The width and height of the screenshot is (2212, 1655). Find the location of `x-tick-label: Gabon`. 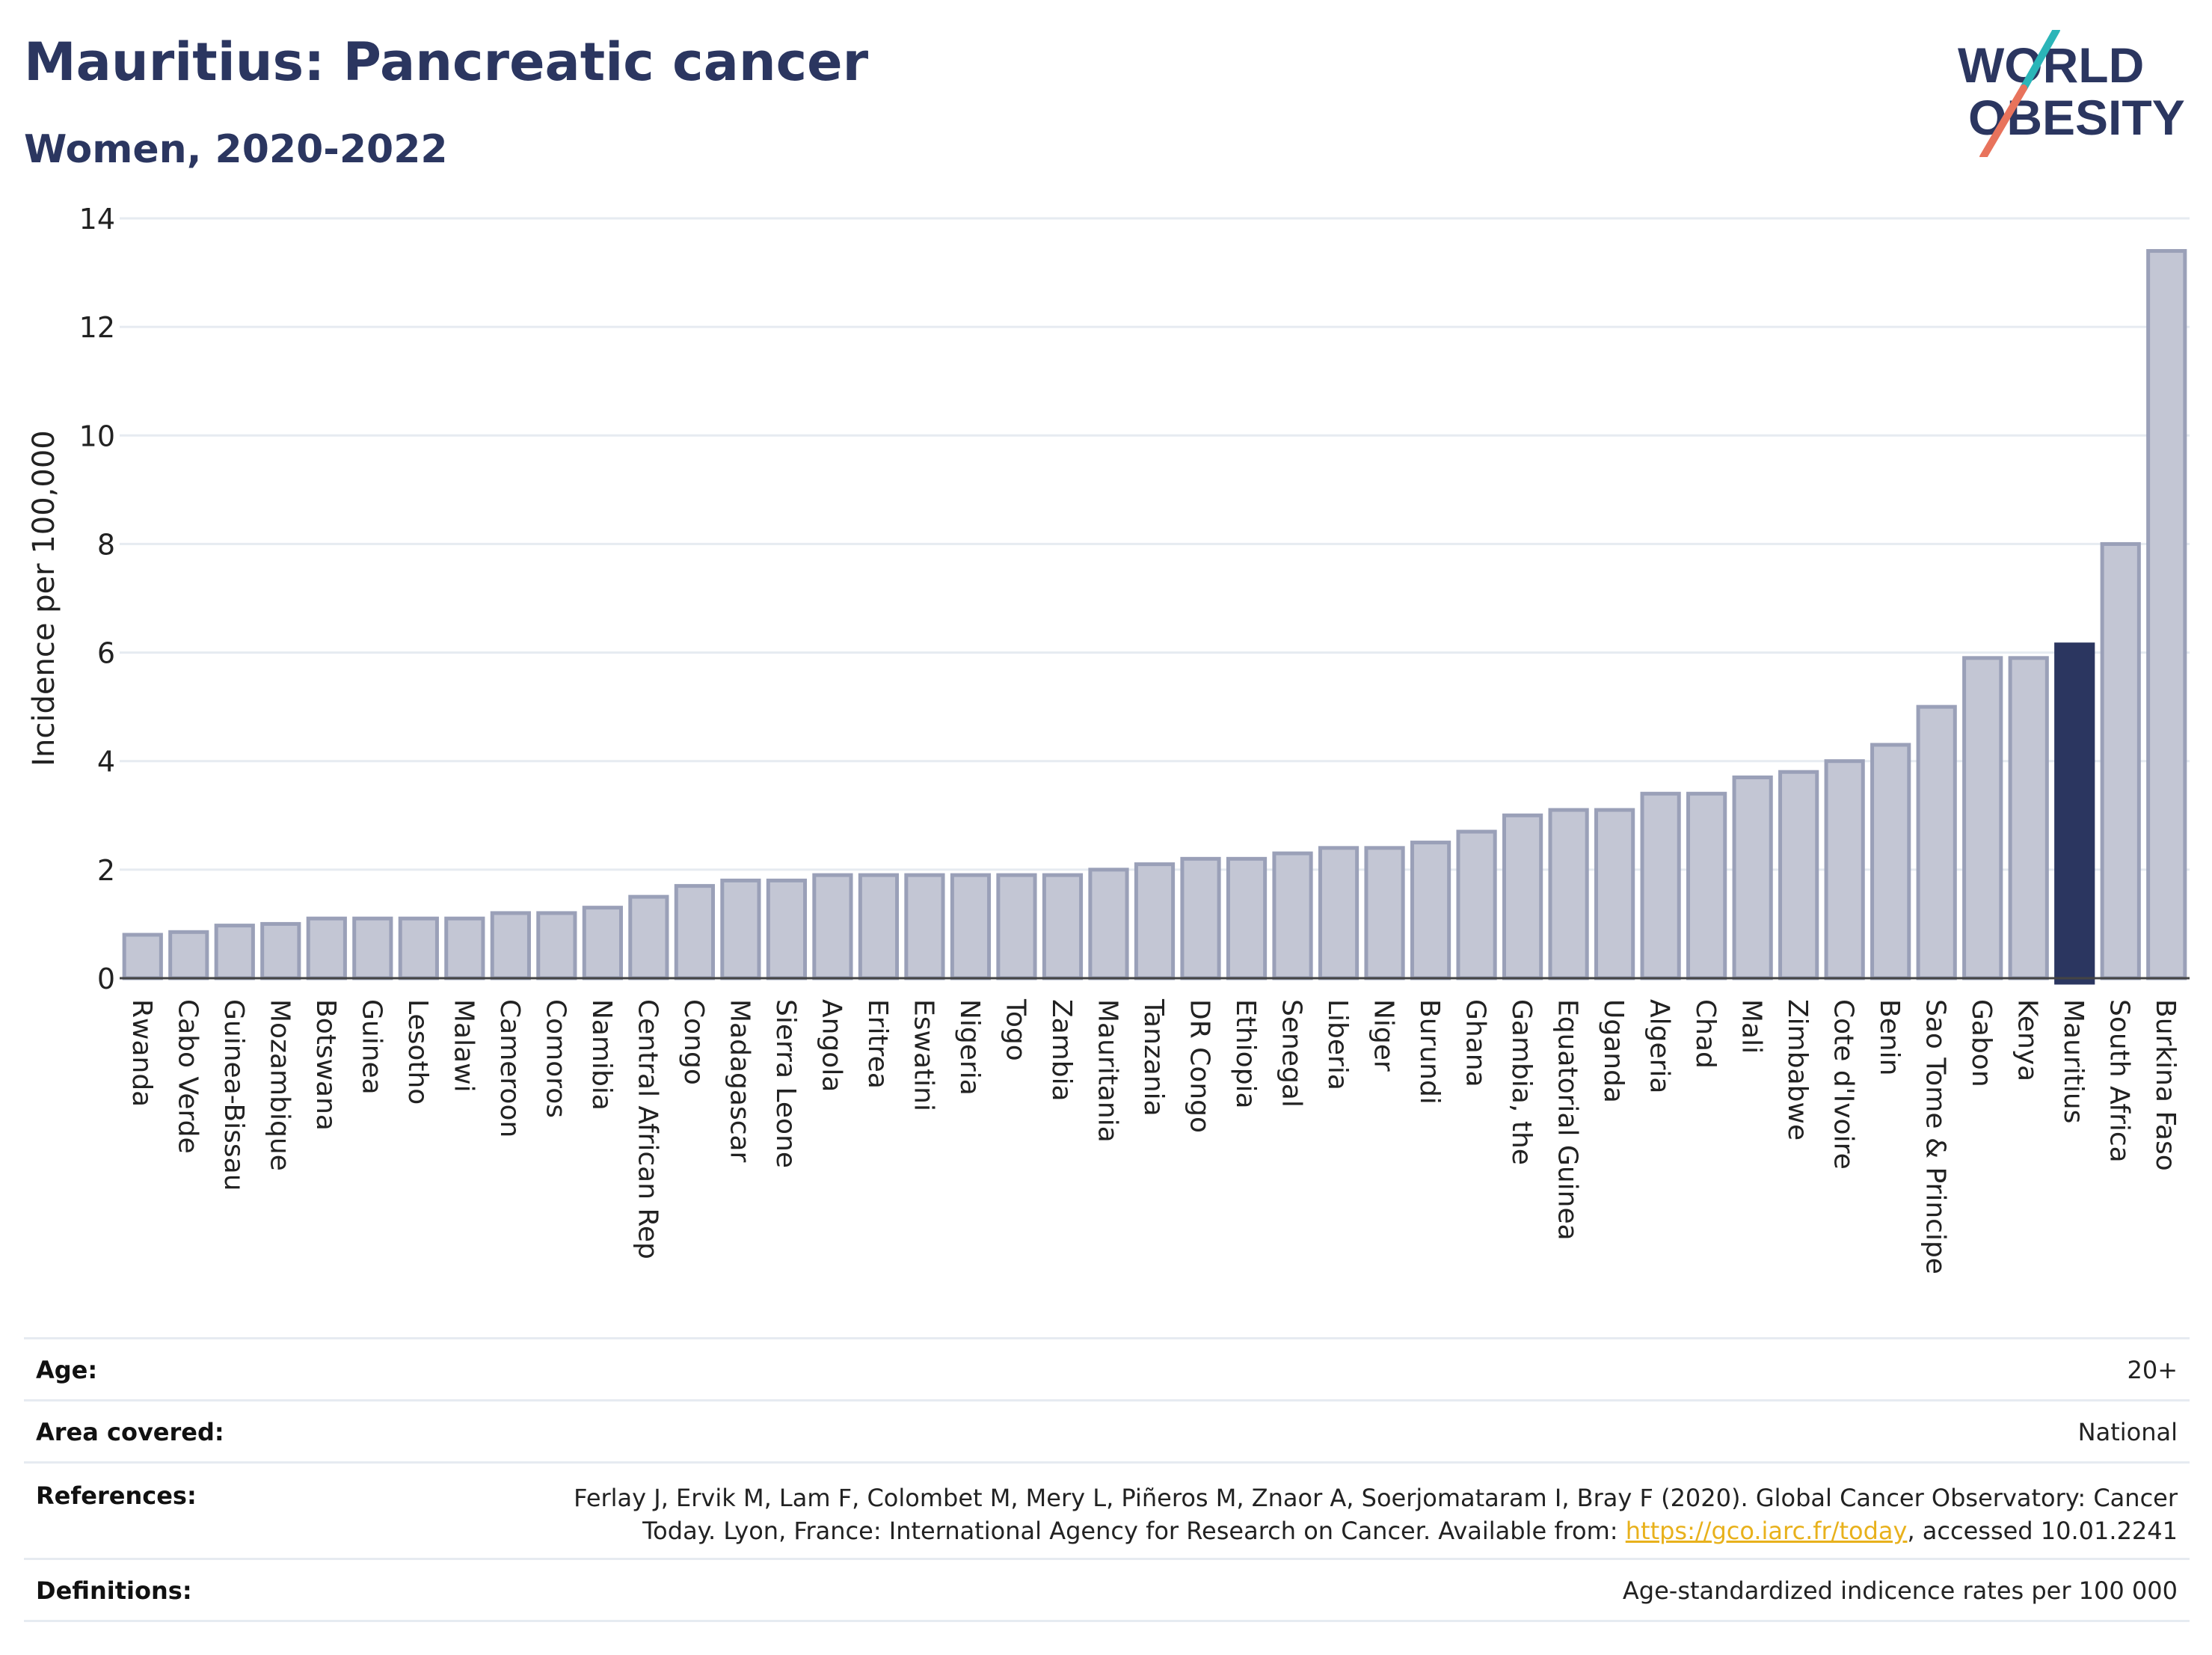

x-tick-label: Gabon is located at coordinates (1981, 1043).